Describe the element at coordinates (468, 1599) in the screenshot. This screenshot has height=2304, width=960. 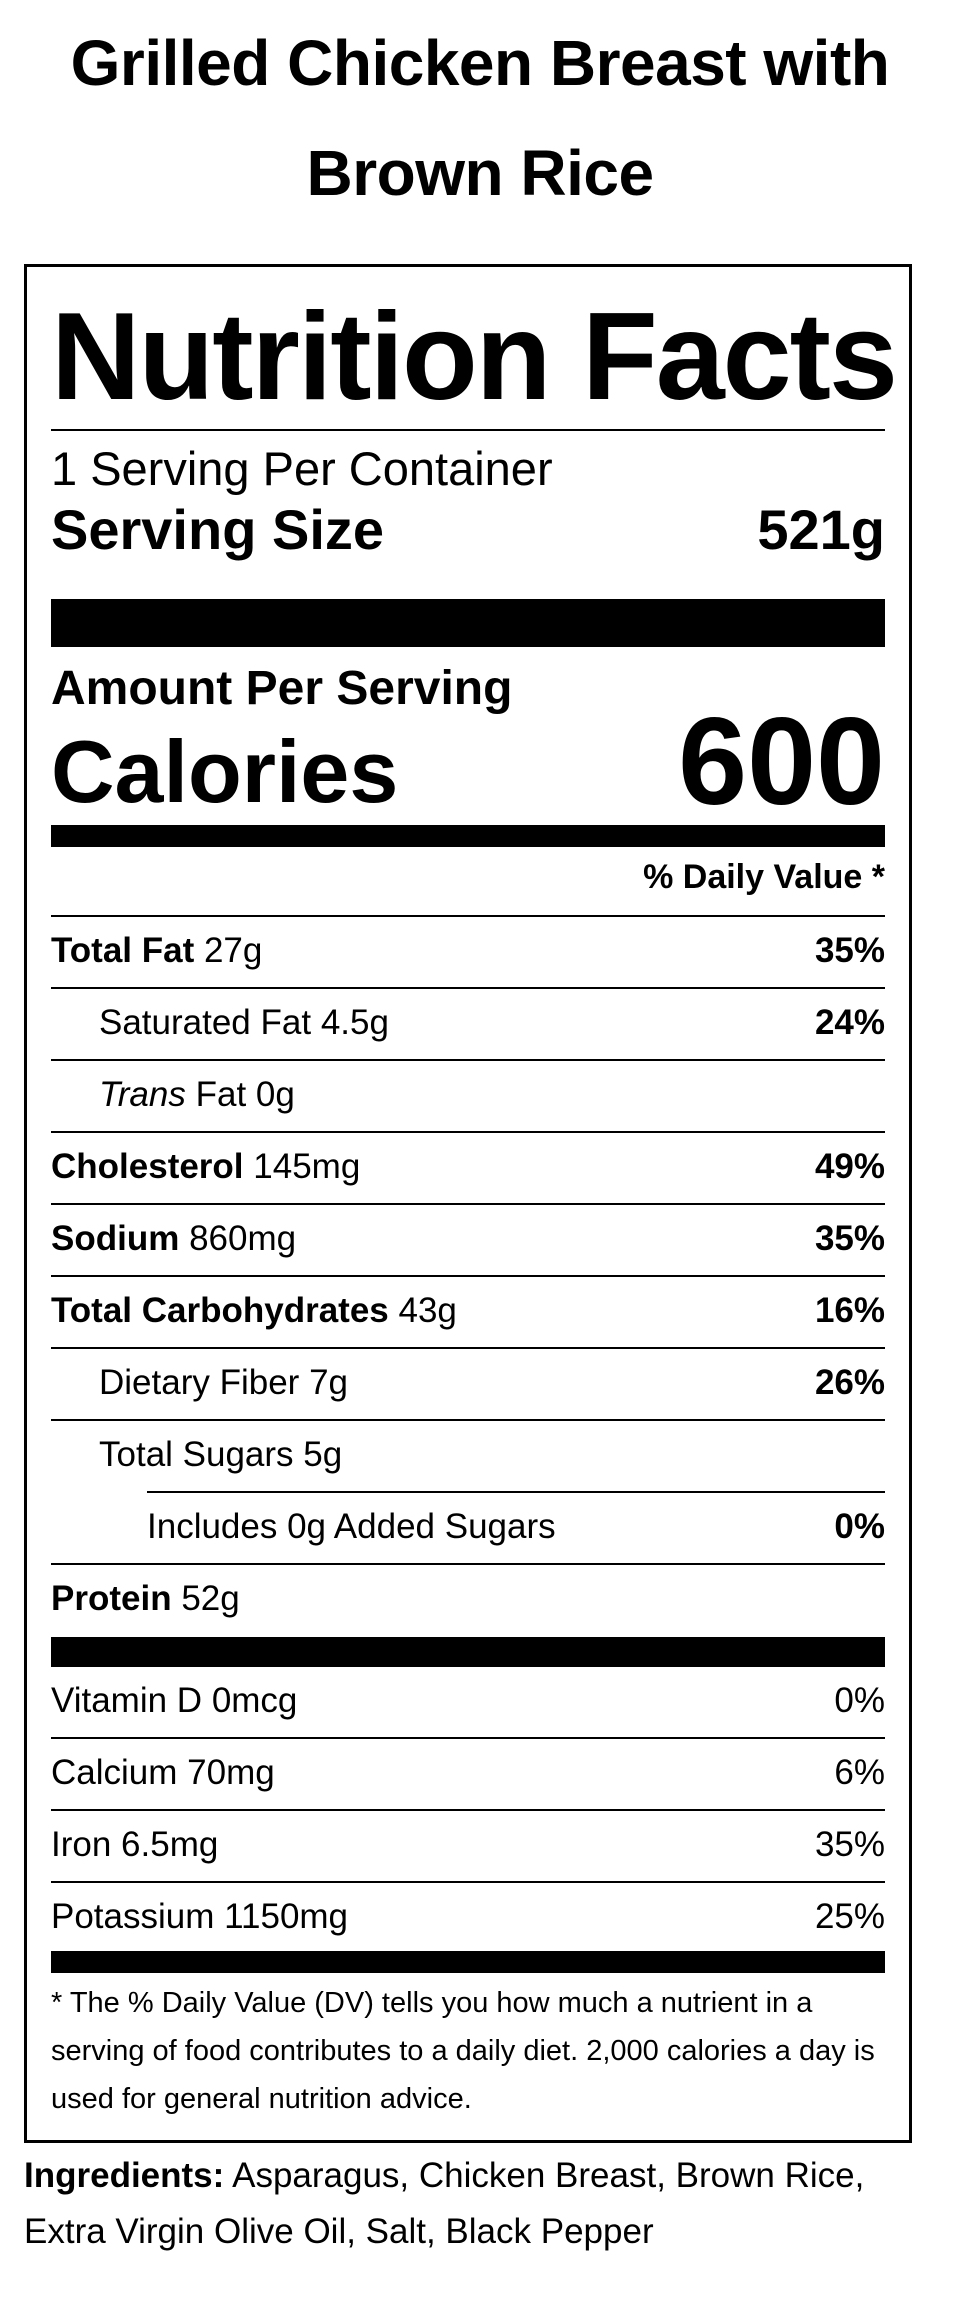
I see `nutrient-row-protein: Protein 52g` at that location.